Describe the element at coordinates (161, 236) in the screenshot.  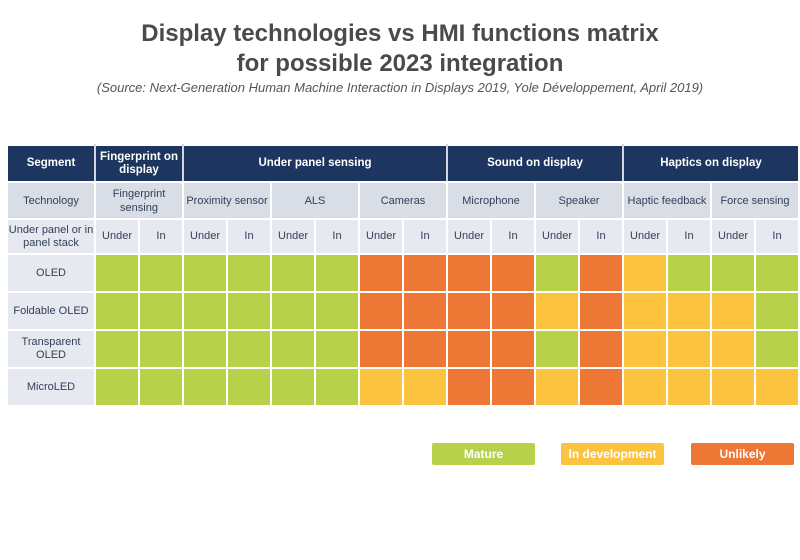
I see `position-in-0: In` at that location.